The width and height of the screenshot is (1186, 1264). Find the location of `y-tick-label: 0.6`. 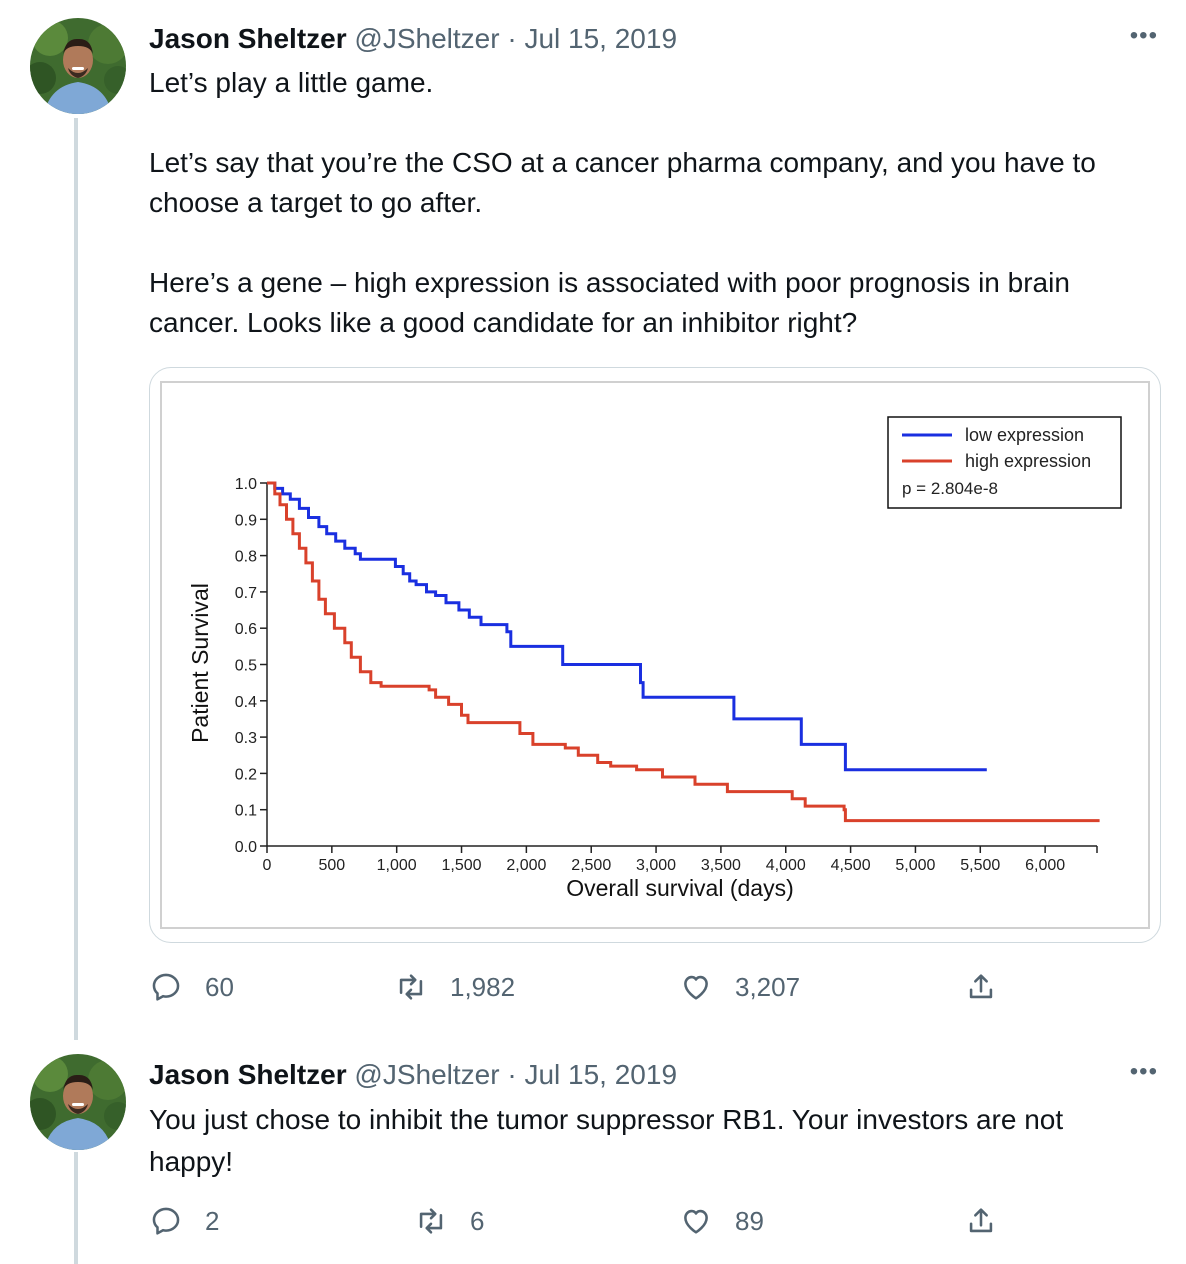

y-tick-label: 0.6 is located at coordinates (246, 629).